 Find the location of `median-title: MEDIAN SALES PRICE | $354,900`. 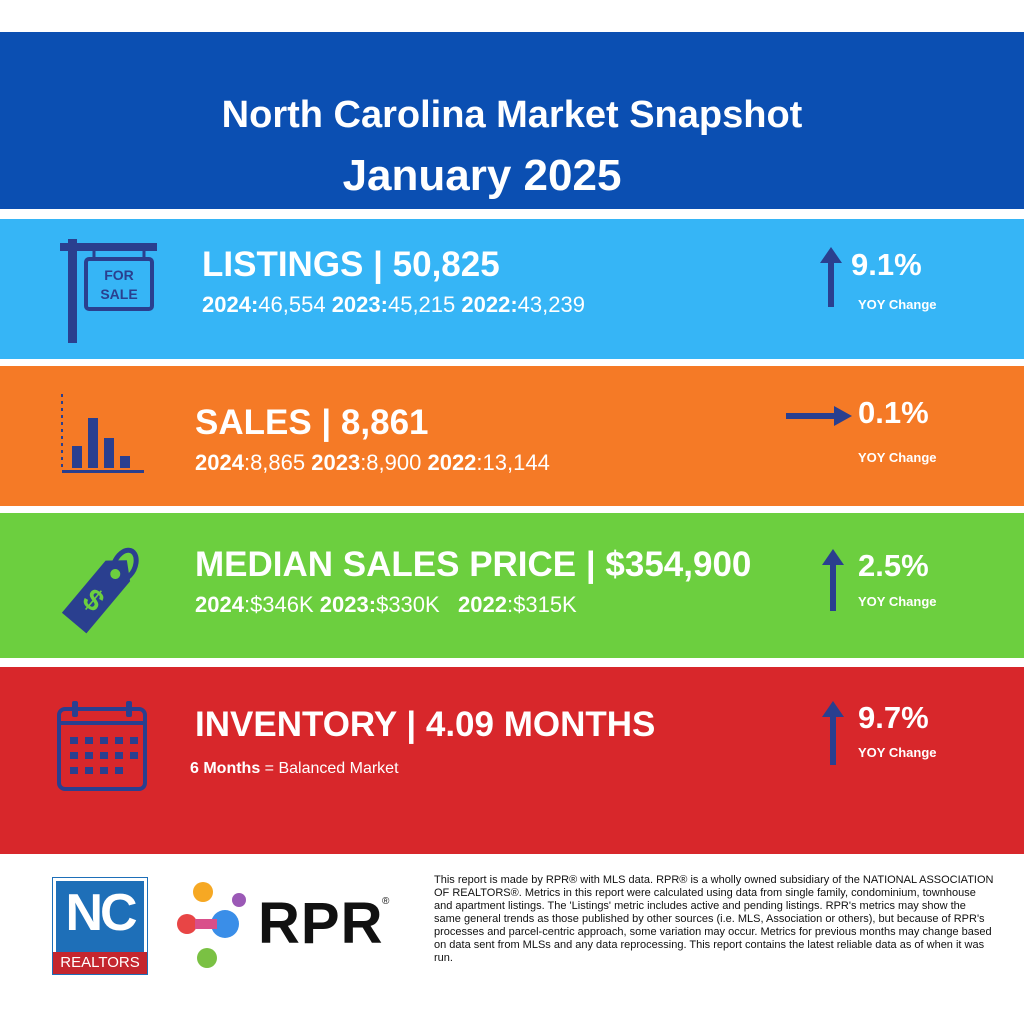

median-title: MEDIAN SALES PRICE | $354,900 is located at coordinates (473, 564).